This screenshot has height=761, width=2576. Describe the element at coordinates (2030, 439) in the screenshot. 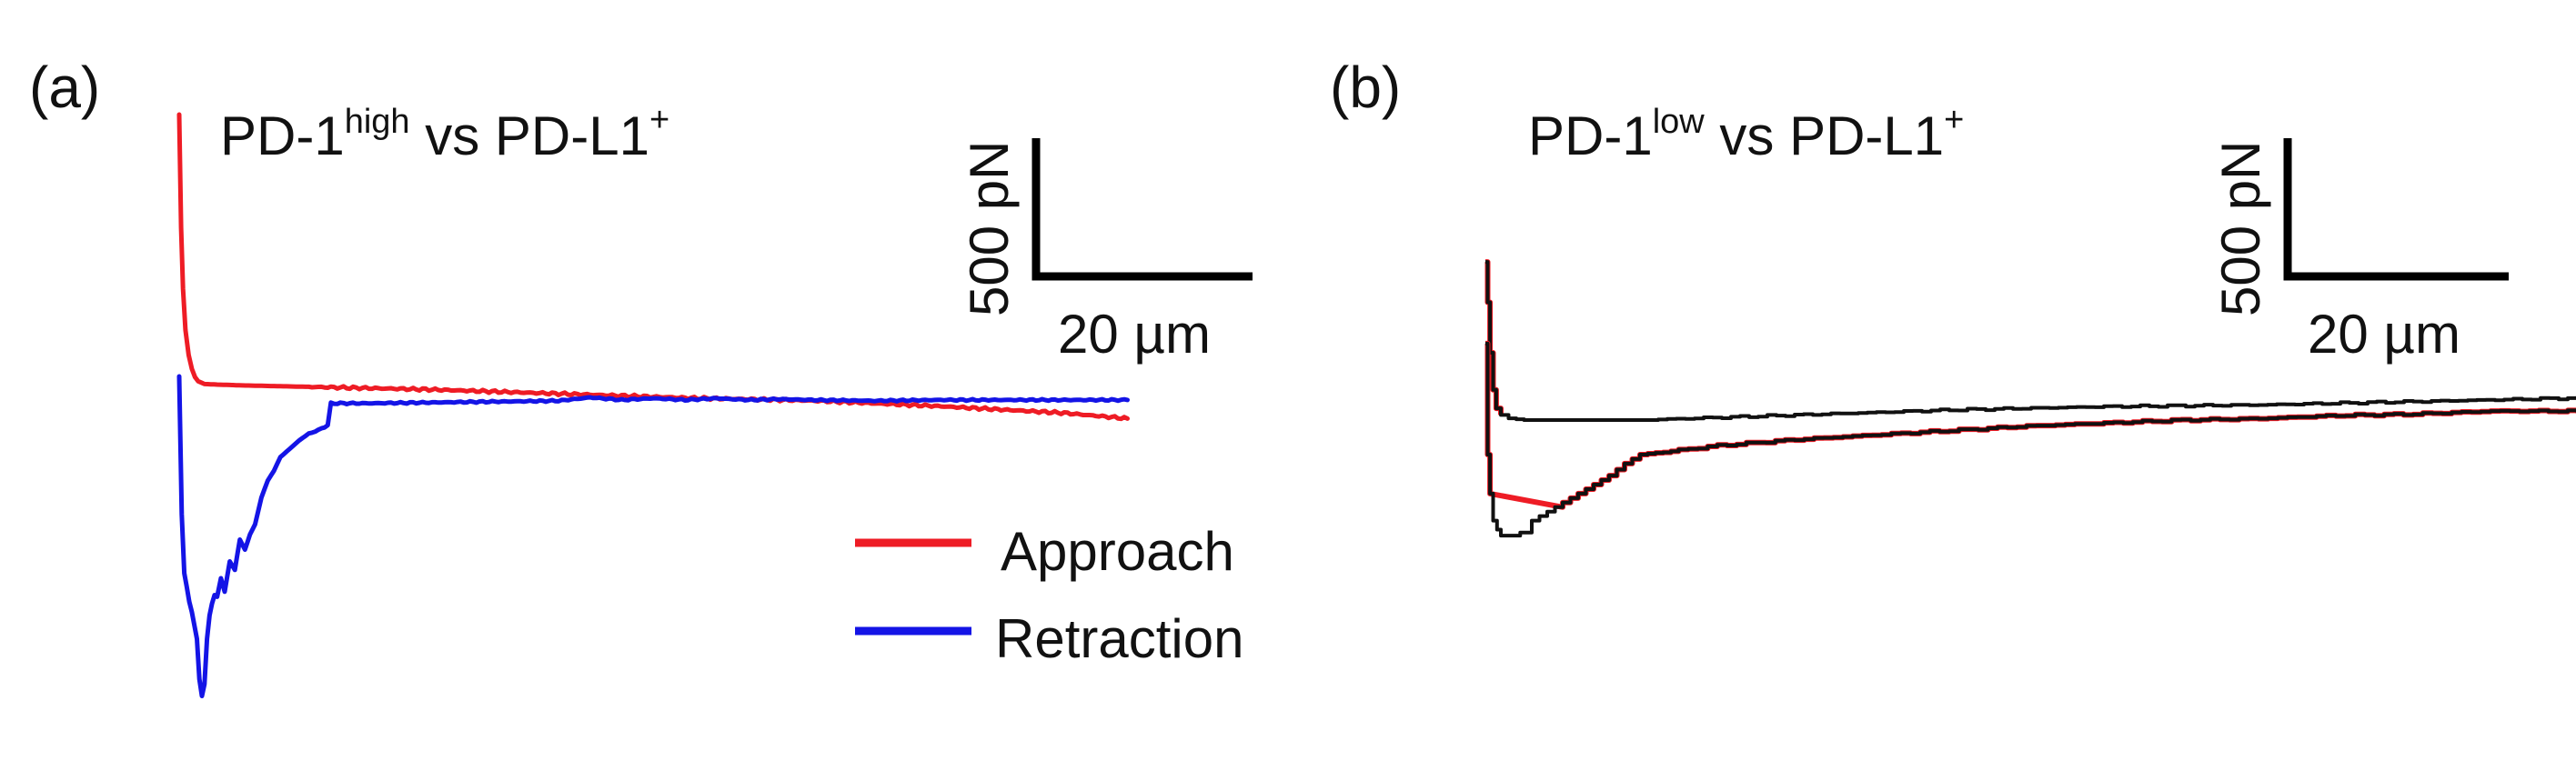

I see `panel-b-retraction-curve` at that location.